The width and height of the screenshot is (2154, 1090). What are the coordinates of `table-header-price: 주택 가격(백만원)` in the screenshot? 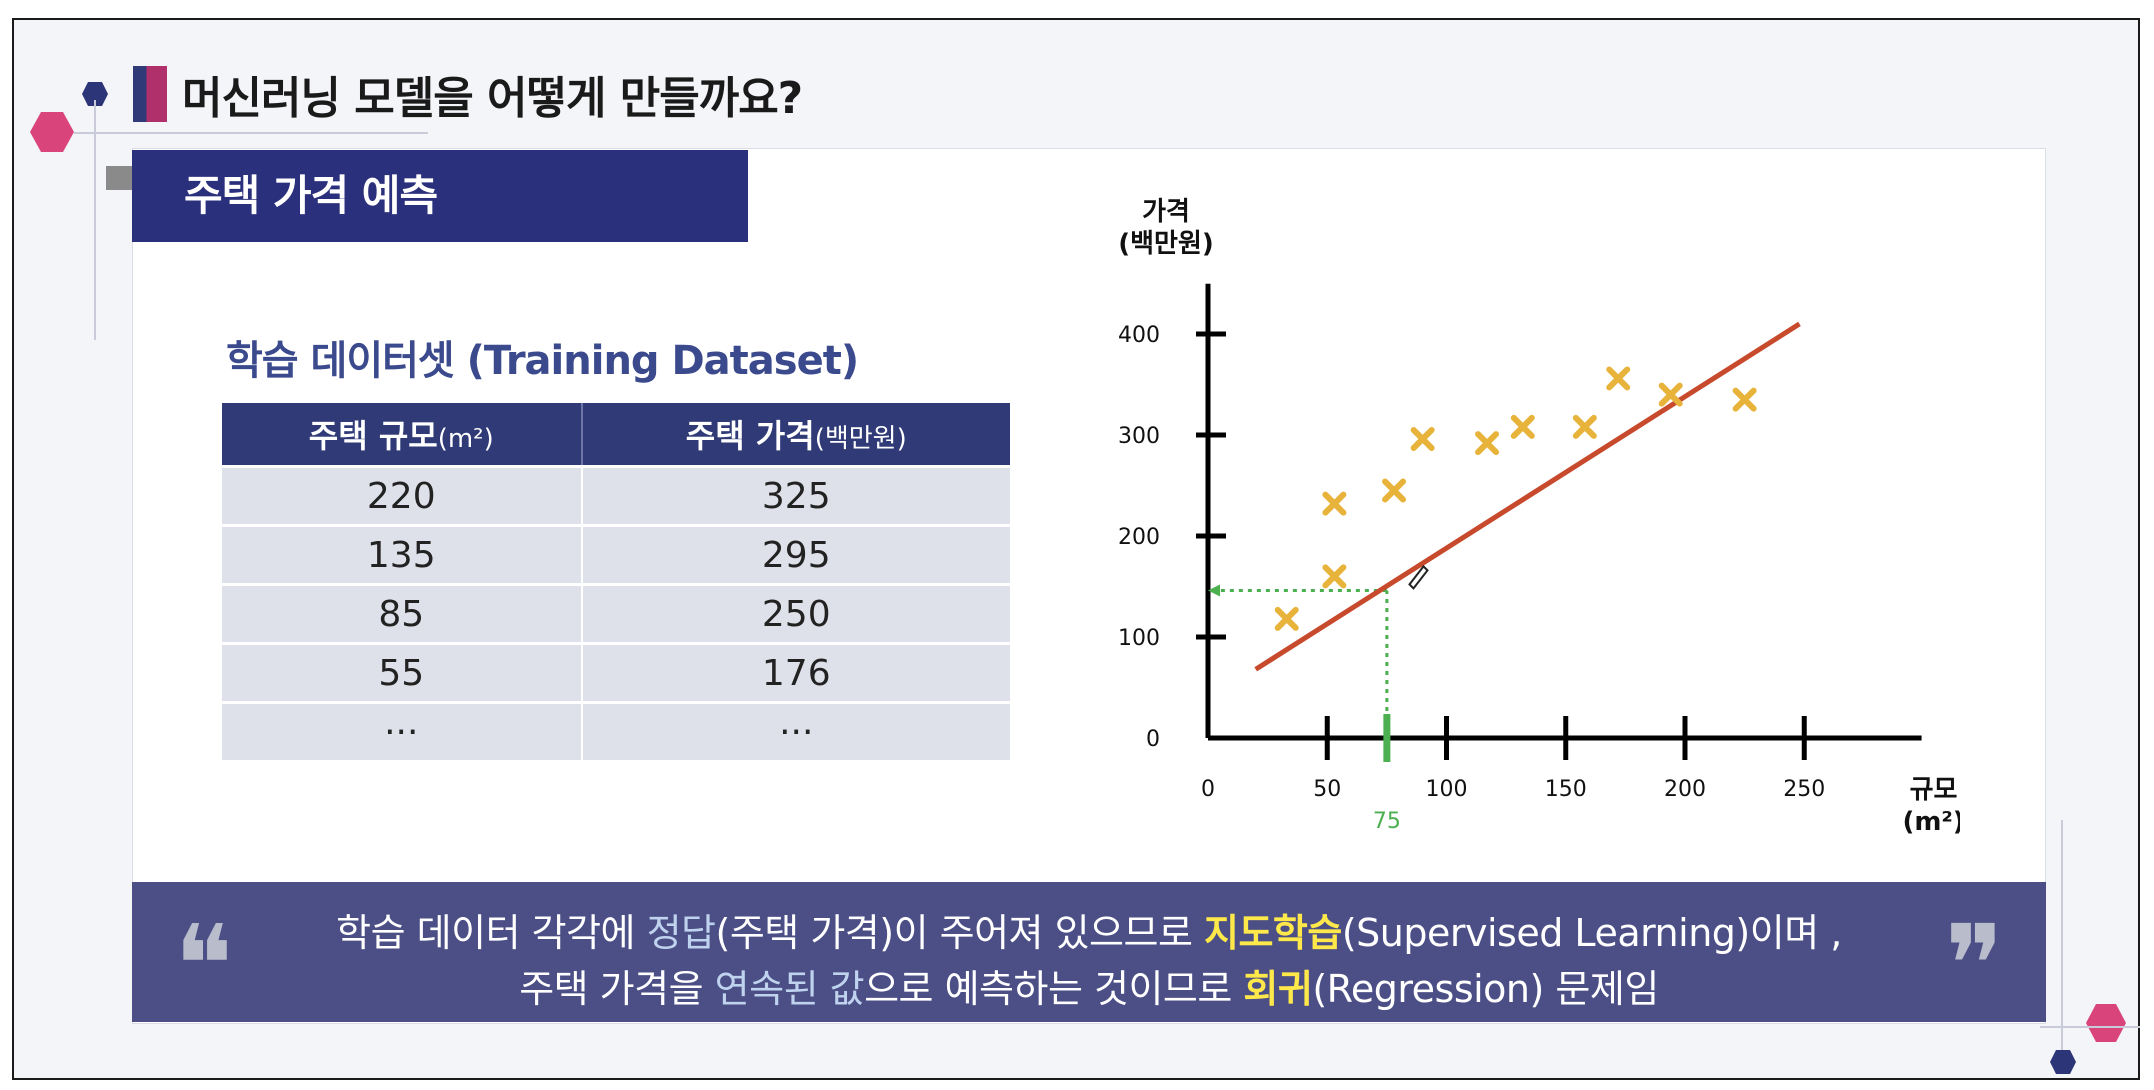 It's located at (795, 435).